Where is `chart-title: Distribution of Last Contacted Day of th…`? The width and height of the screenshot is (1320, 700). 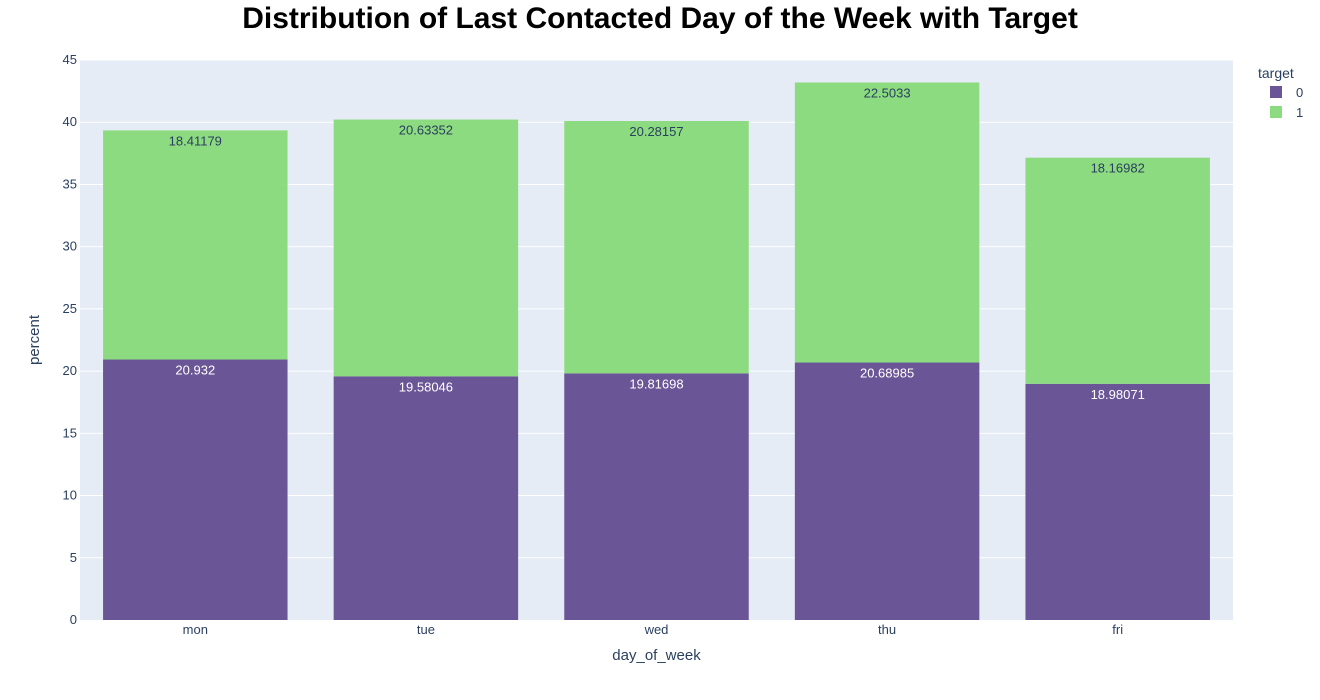 chart-title: Distribution of Last Contacted Day of th… is located at coordinates (660, 18).